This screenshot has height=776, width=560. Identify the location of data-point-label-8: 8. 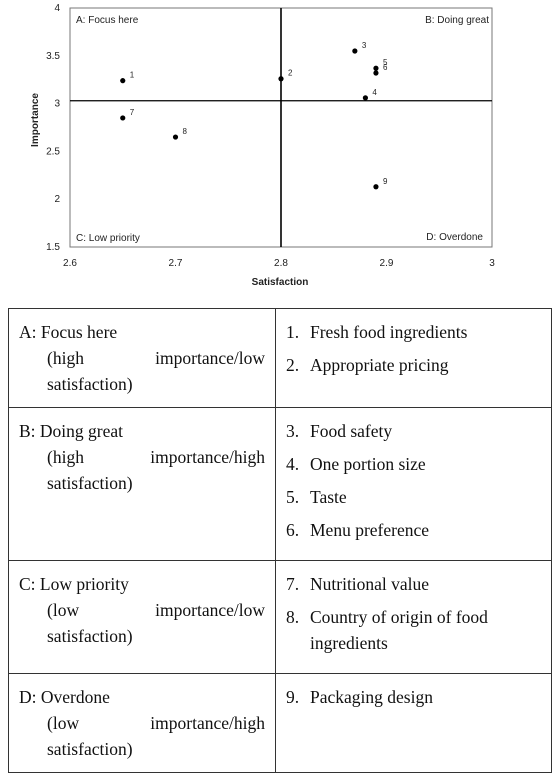
(185, 131).